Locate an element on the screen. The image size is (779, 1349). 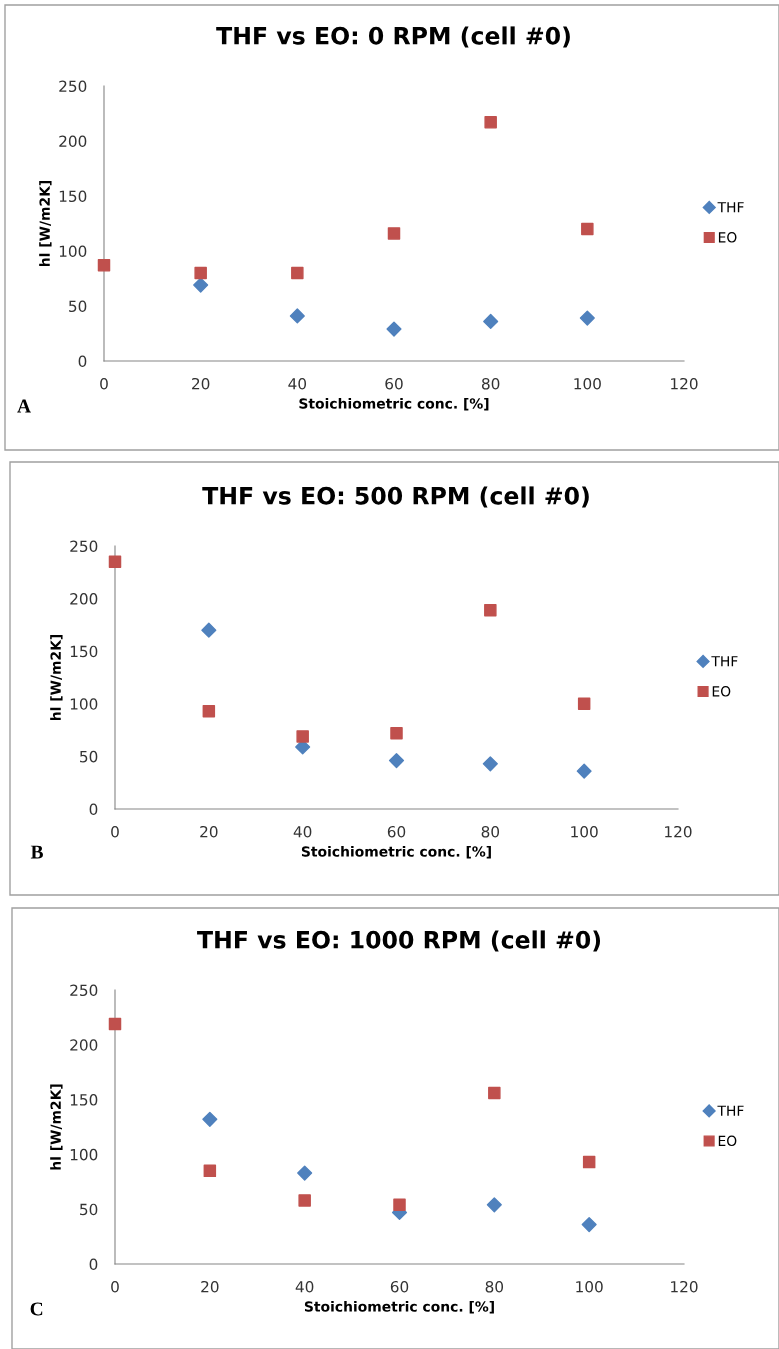
chart-title: THF vs EO: 500 RPM (cell #0) is located at coordinates (395, 497).